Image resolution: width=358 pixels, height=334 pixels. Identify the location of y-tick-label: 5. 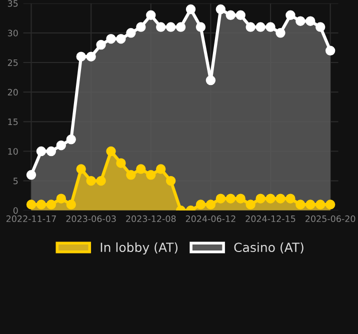
(16, 181).